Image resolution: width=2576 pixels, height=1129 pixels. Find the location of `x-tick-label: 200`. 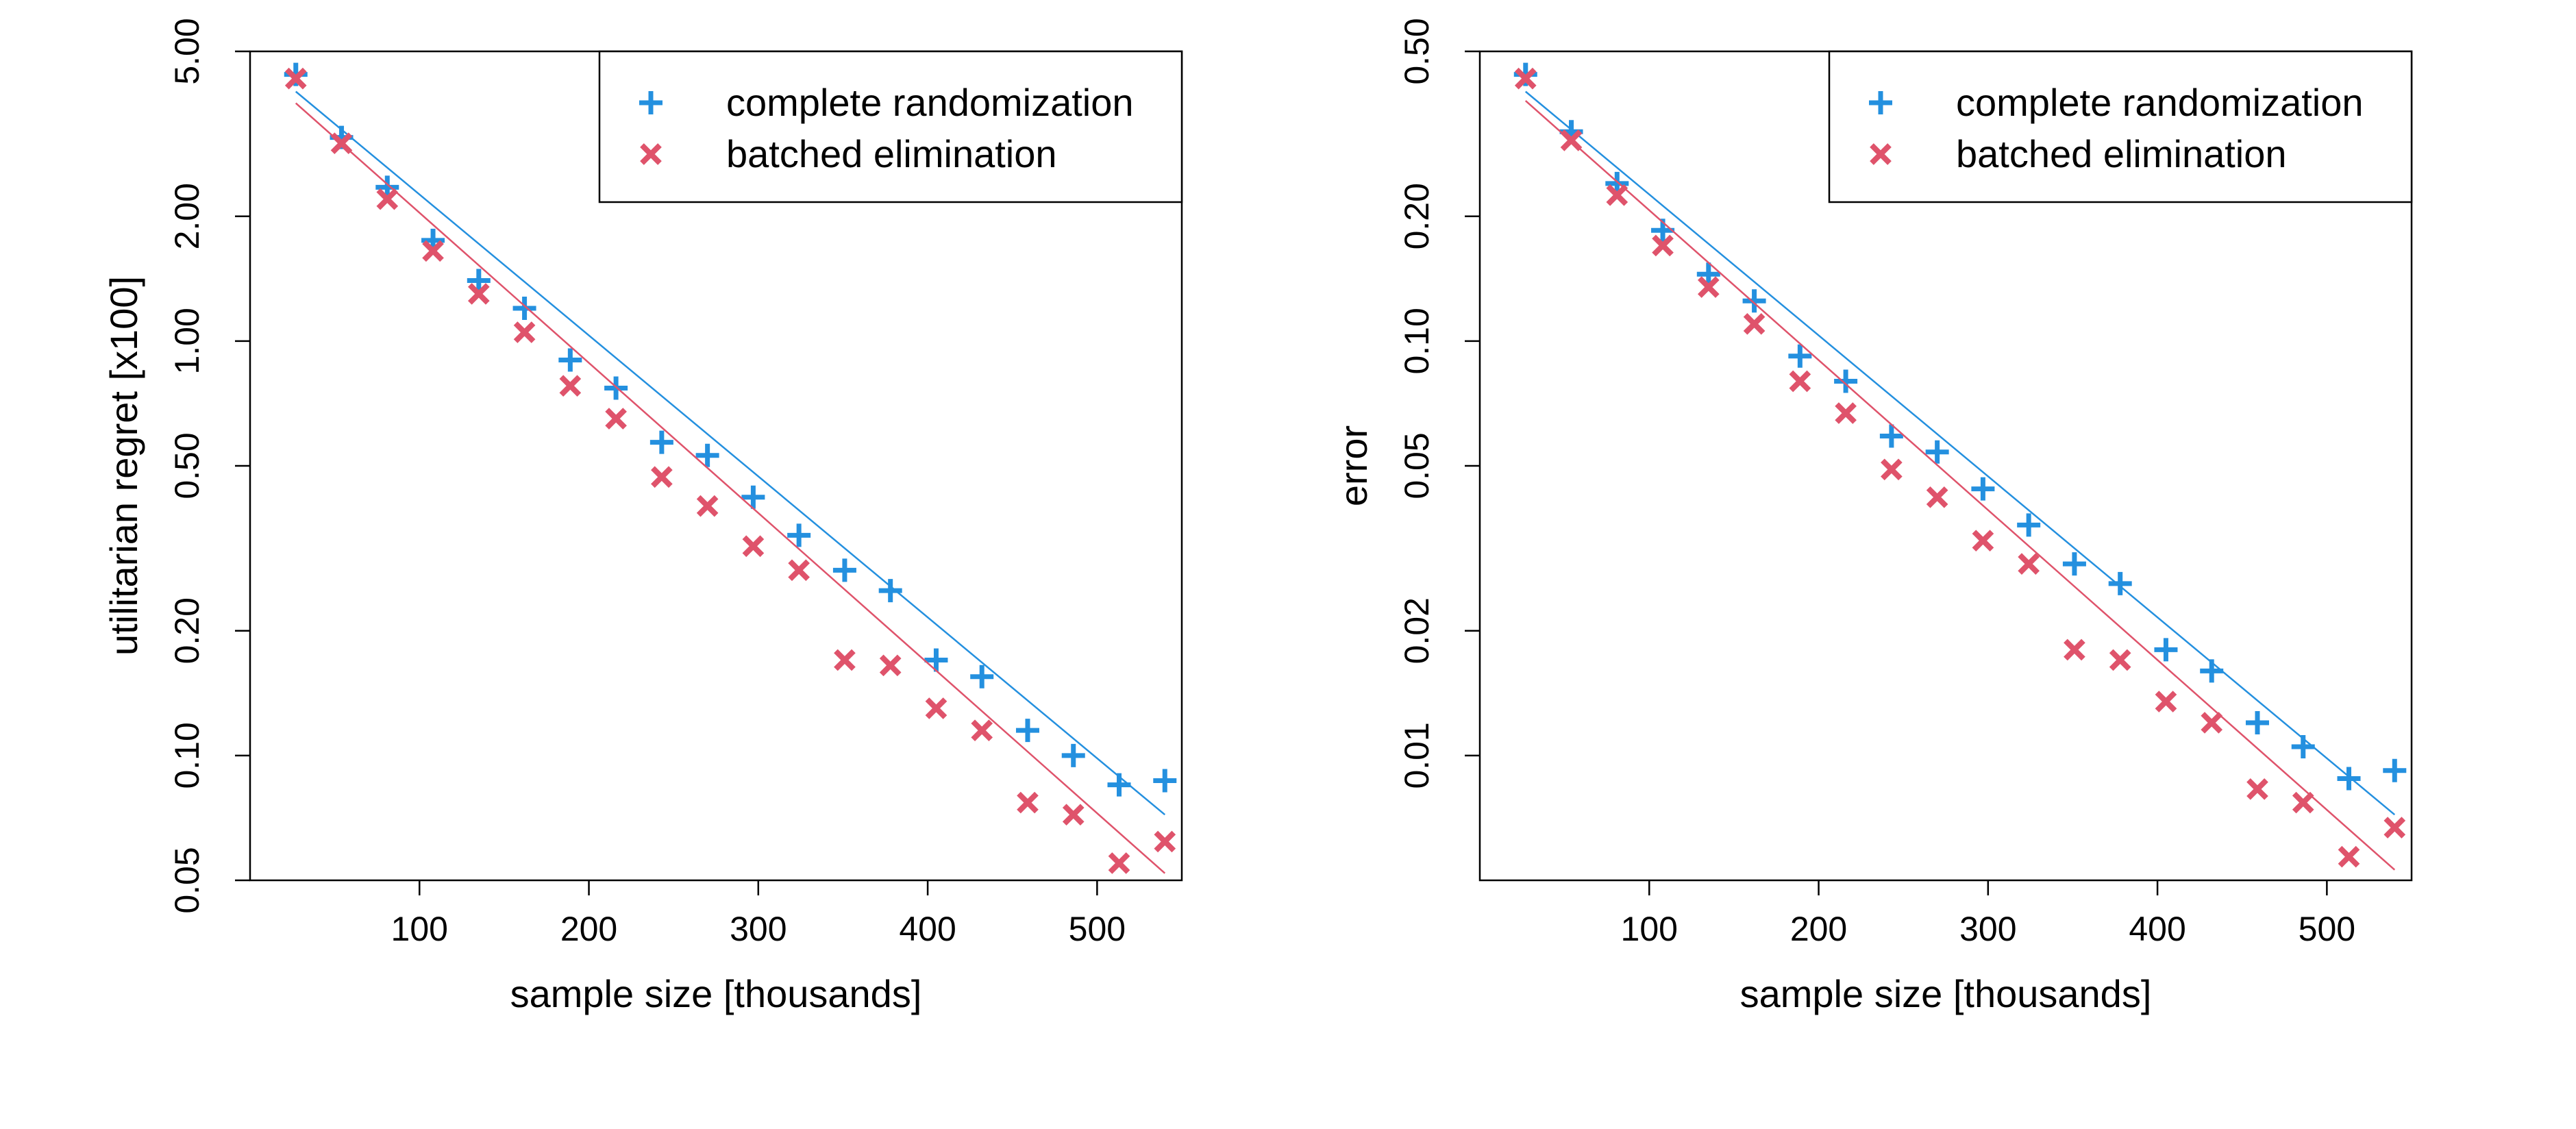

x-tick-label: 200 is located at coordinates (1818, 929).